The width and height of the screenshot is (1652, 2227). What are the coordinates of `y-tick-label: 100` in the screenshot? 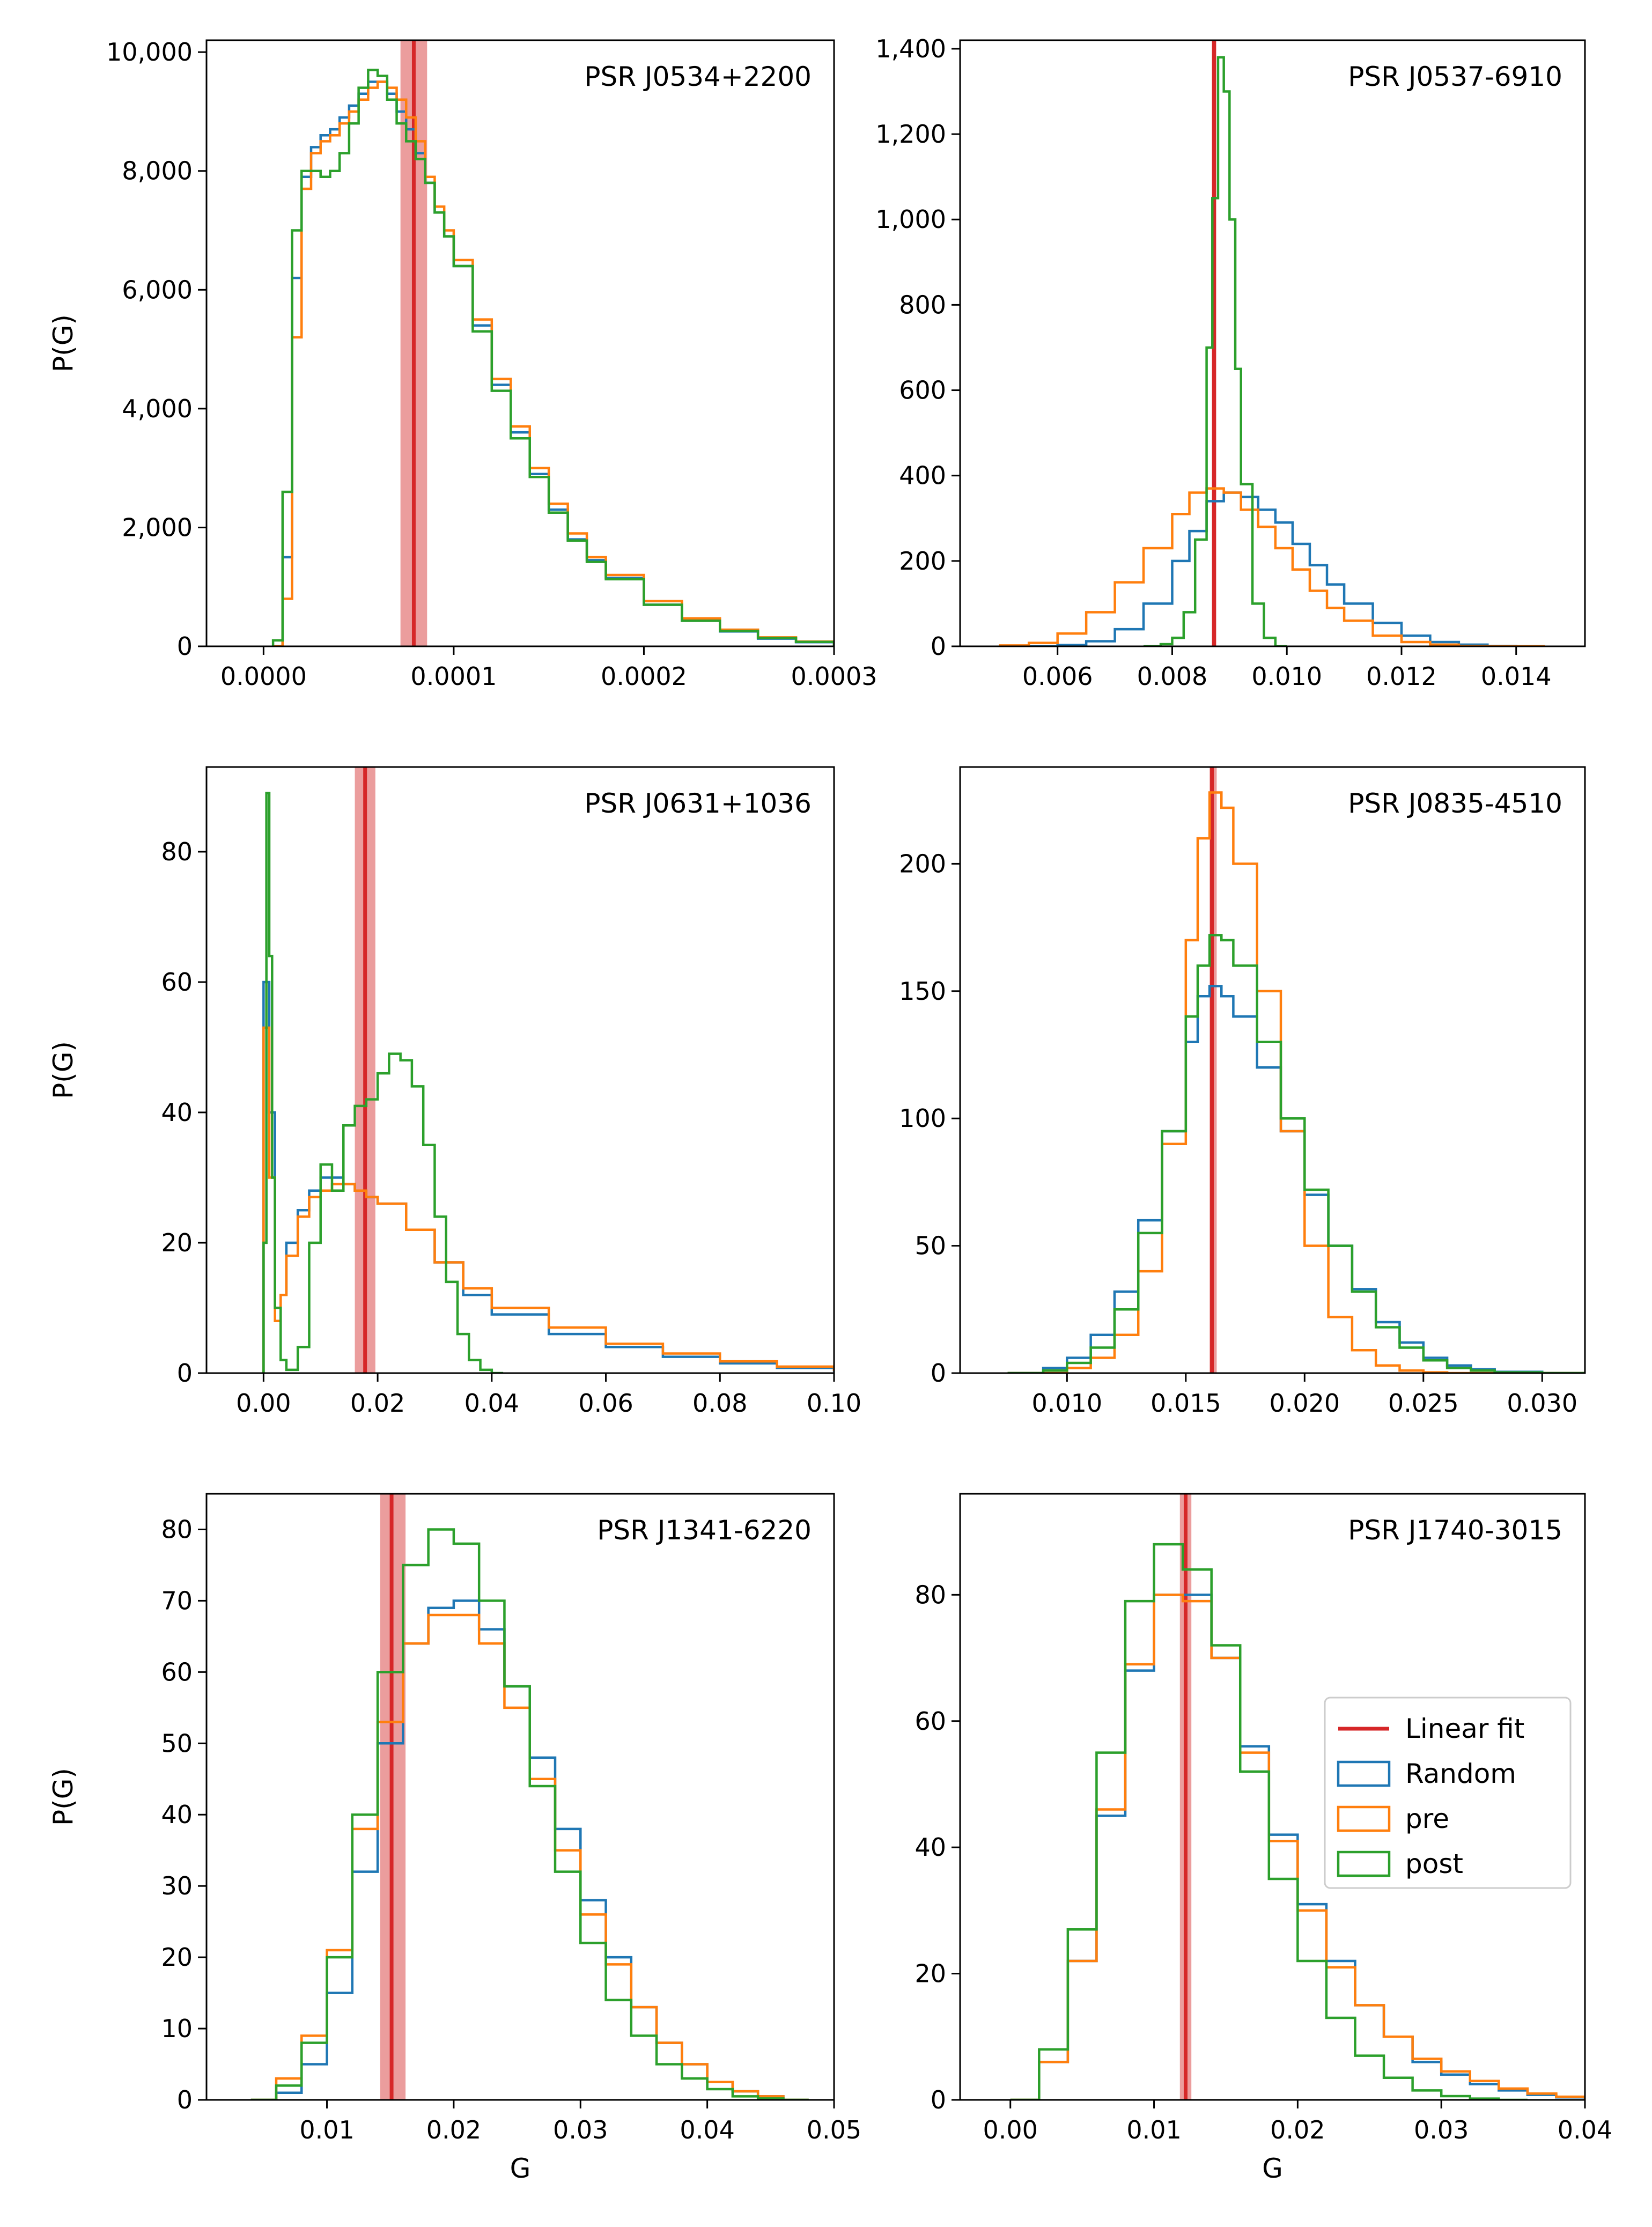 It's located at (922, 1118).